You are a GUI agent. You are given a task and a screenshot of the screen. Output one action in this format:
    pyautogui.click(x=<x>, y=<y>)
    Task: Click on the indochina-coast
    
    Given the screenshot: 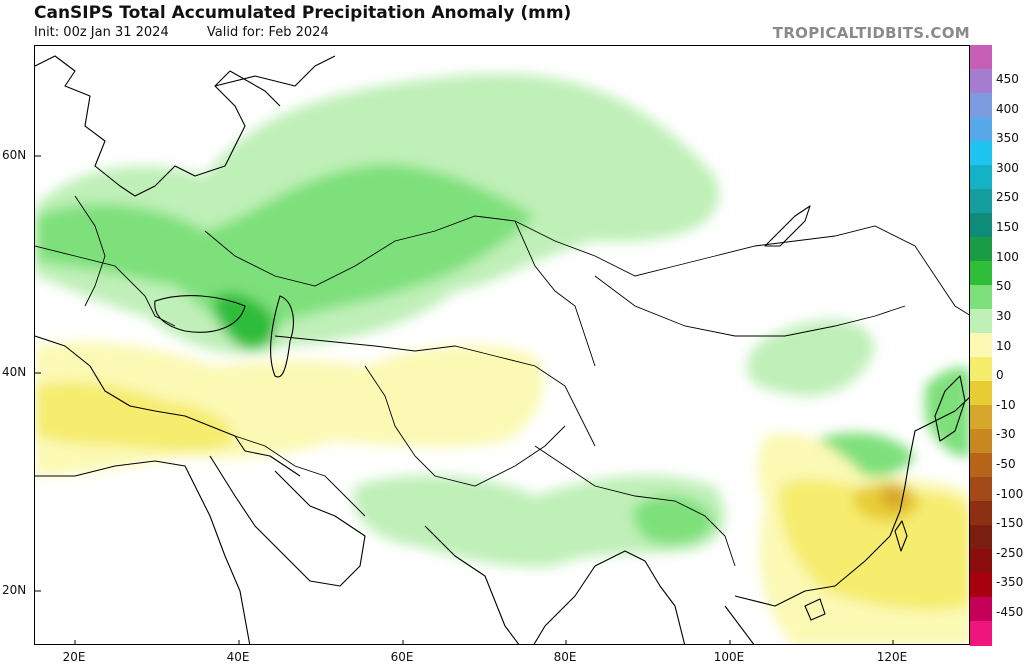 What is the action you would take?
    pyautogui.click(x=739, y=624)
    